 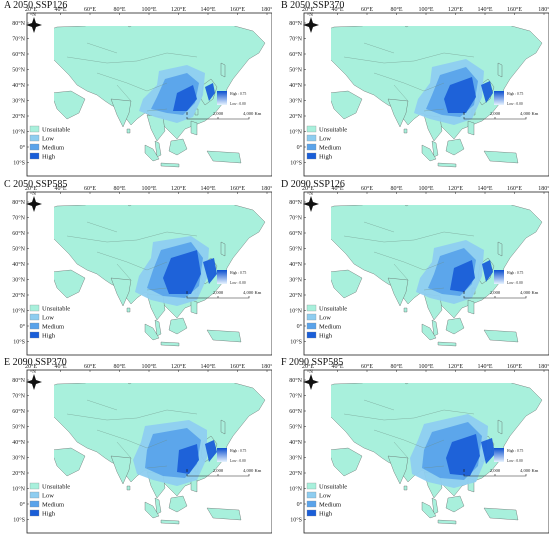 I want to click on longitude-label: 80°E, so click(x=119, y=9).